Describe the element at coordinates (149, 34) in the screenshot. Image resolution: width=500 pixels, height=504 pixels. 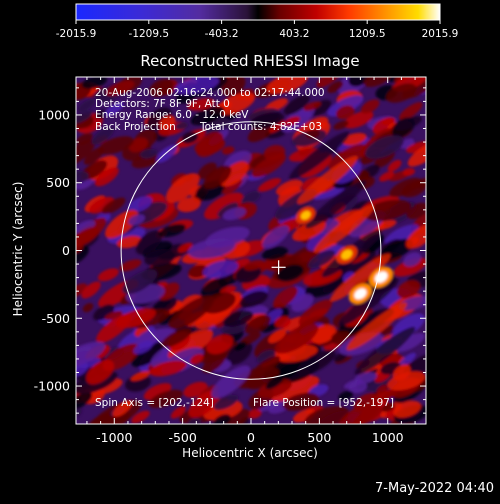
I see `colorbar-tick-label: -1209.5` at that location.